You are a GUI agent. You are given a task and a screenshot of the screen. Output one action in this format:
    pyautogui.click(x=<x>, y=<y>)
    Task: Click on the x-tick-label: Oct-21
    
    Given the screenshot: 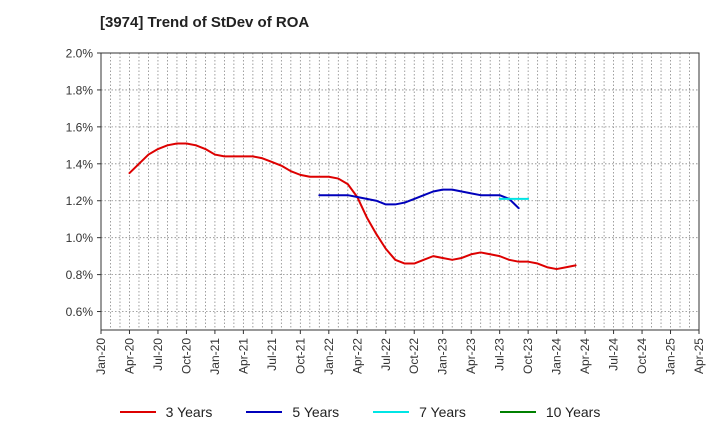 What is the action you would take?
    pyautogui.click(x=300, y=356)
    